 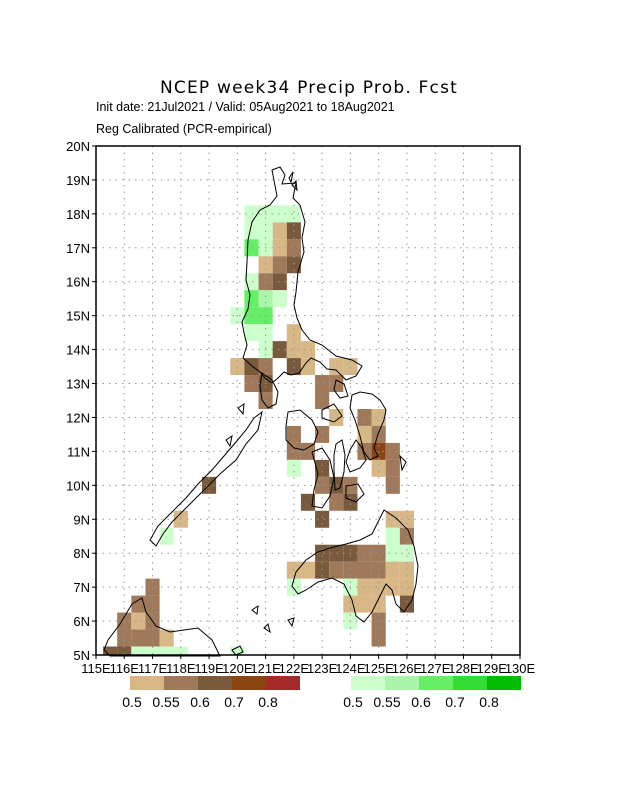 I want to click on lon-label: 120E, so click(x=237, y=668).